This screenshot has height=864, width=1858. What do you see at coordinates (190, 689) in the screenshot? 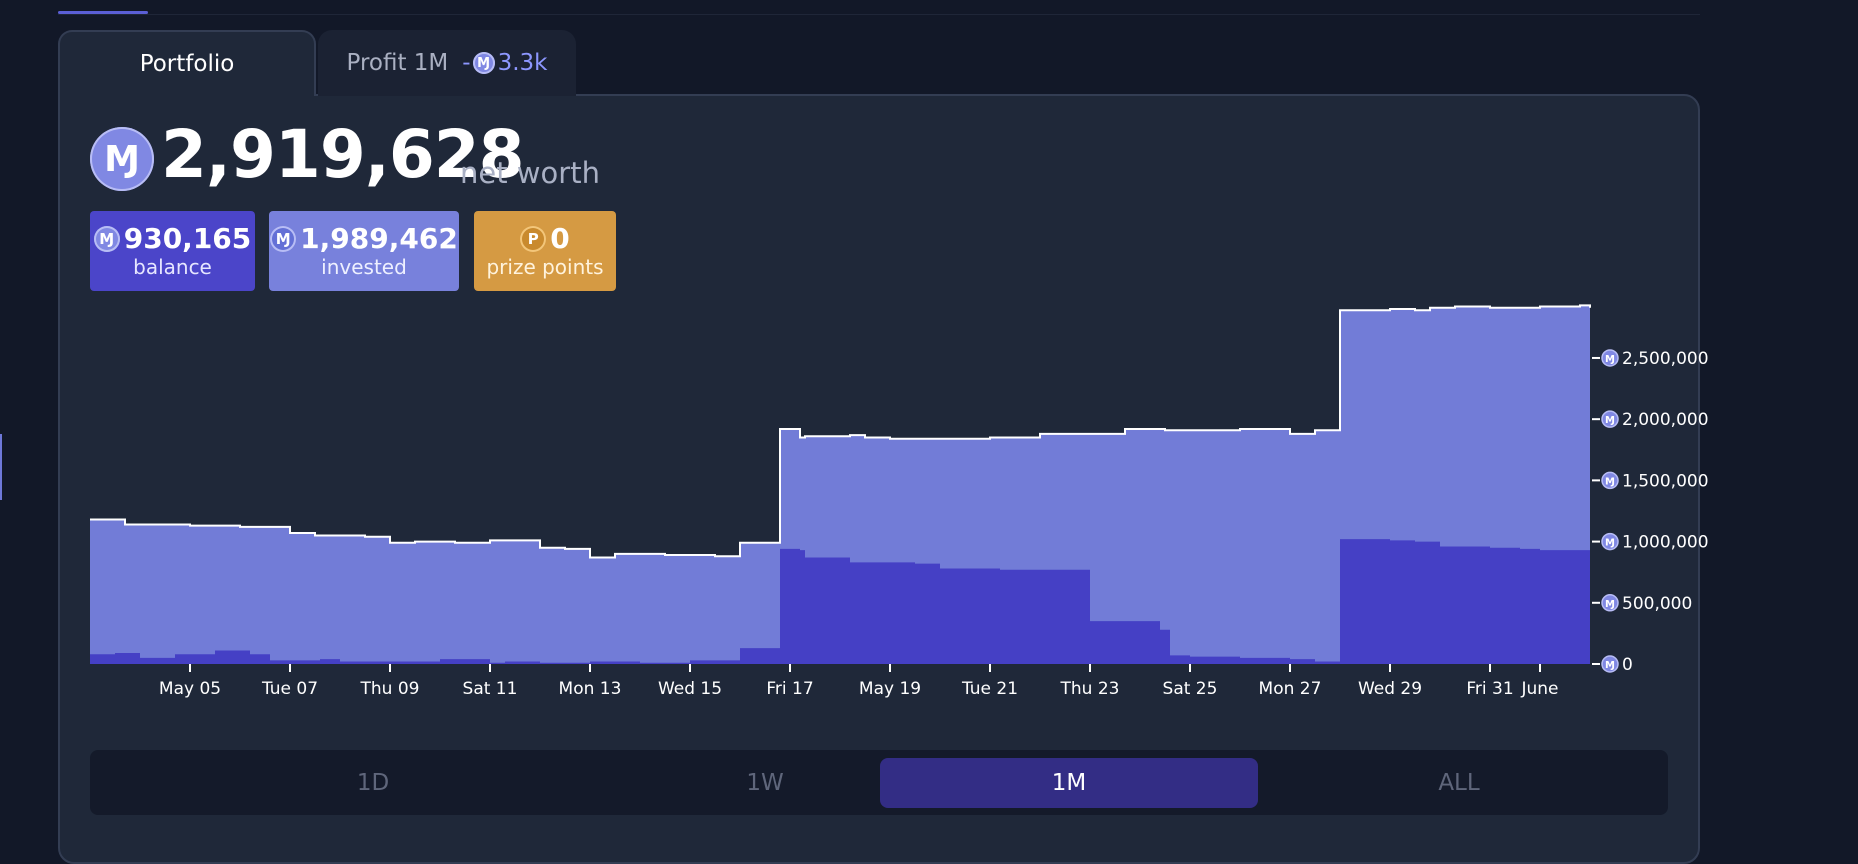
I see `x-axis-tick-label: May 05` at bounding box center [190, 689].